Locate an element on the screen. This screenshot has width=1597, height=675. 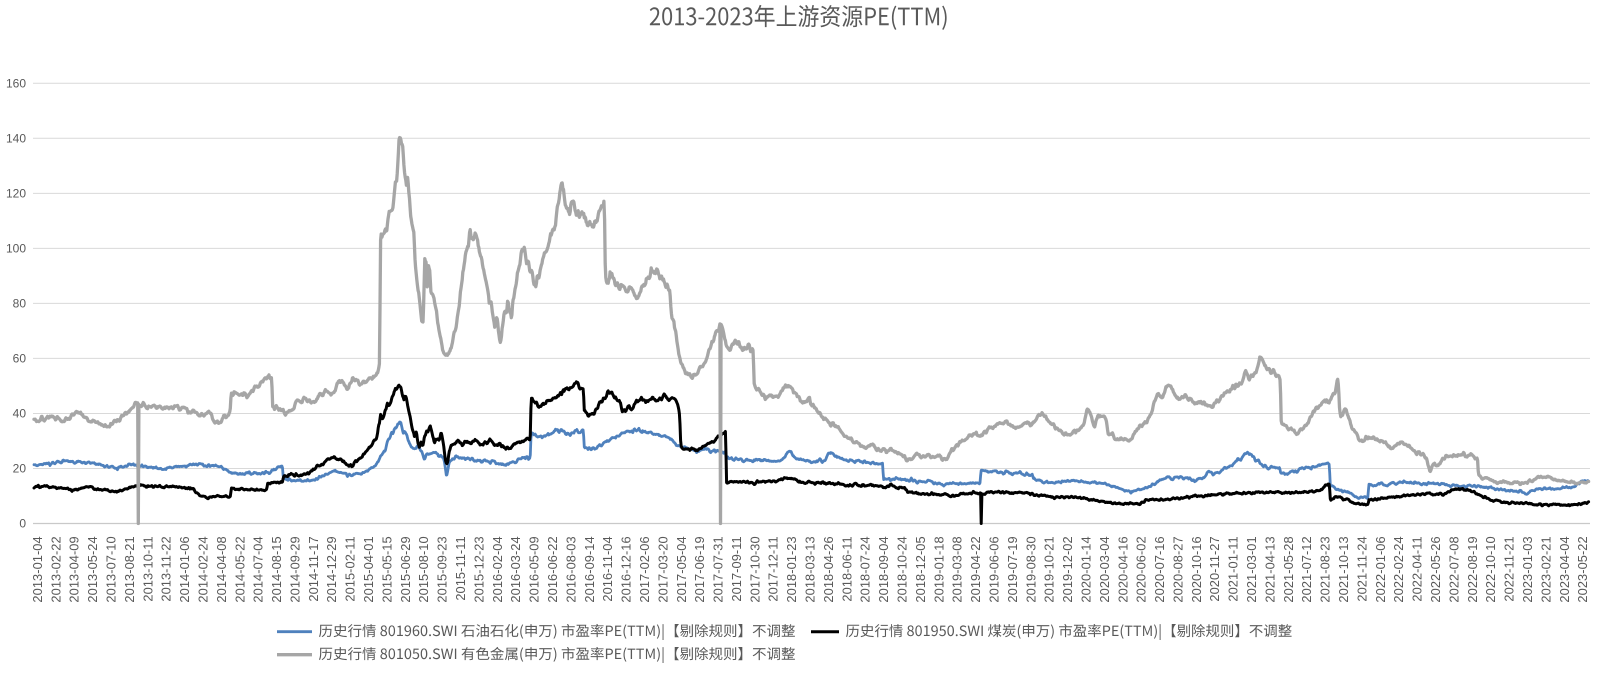
svg-text: 2017-09-11 is located at coordinates (736, 568).